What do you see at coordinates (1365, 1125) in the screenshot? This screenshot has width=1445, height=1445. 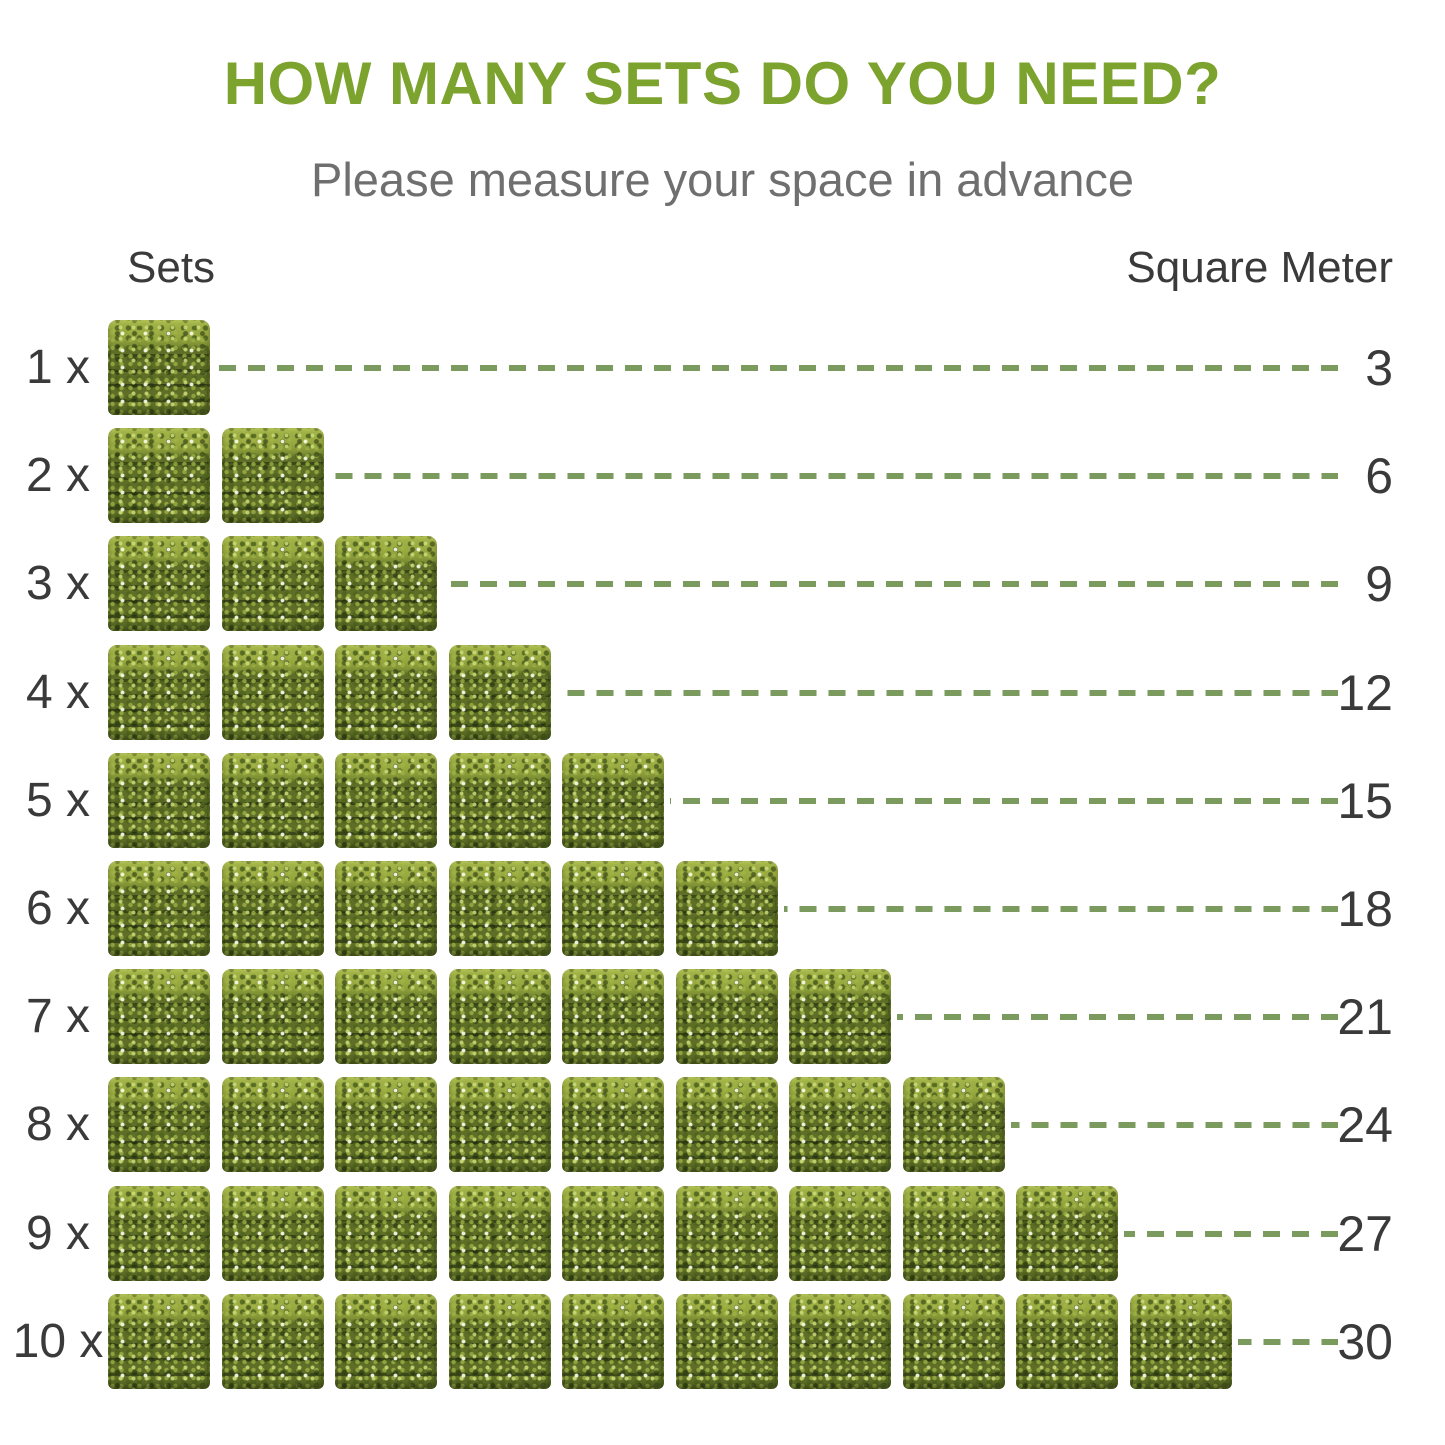 I see `square-meter-value: 24` at bounding box center [1365, 1125].